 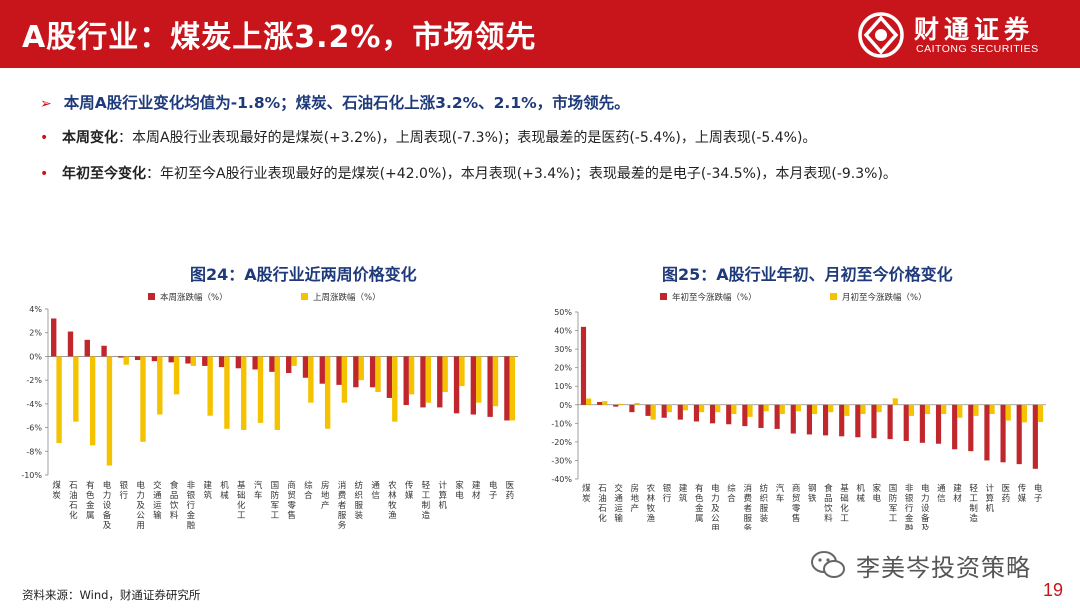 I want to click on legend-item: 本周涨跌幅（%）, so click(x=188, y=297).